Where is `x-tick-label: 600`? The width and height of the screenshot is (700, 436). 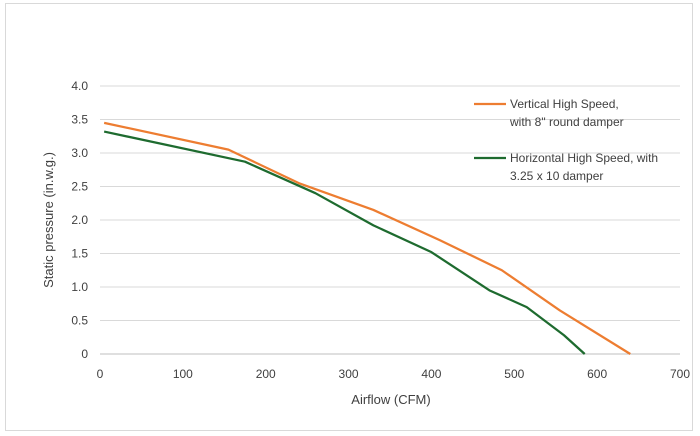 x-tick-label: 600 is located at coordinates (597, 374).